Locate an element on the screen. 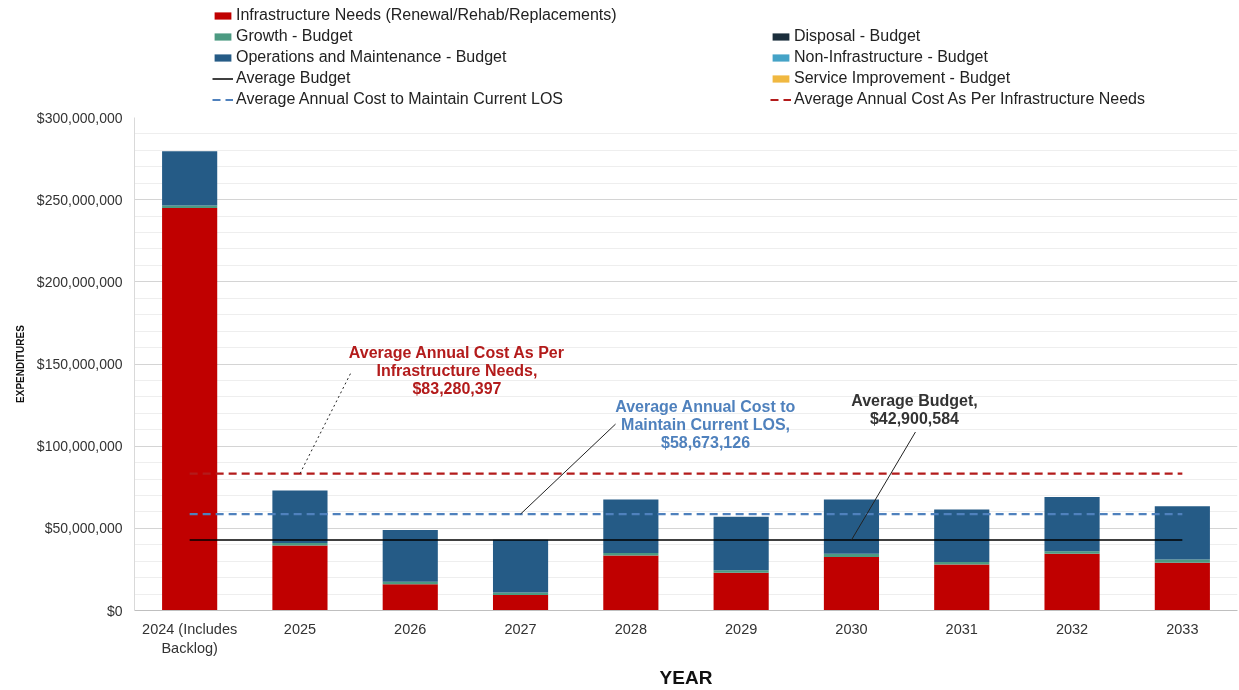 Image resolution: width=1239 pixels, height=690 pixels. annotation: Average Annual Cost to Maintain Current LOS, $58,673,126 is located at coordinates (705, 424).